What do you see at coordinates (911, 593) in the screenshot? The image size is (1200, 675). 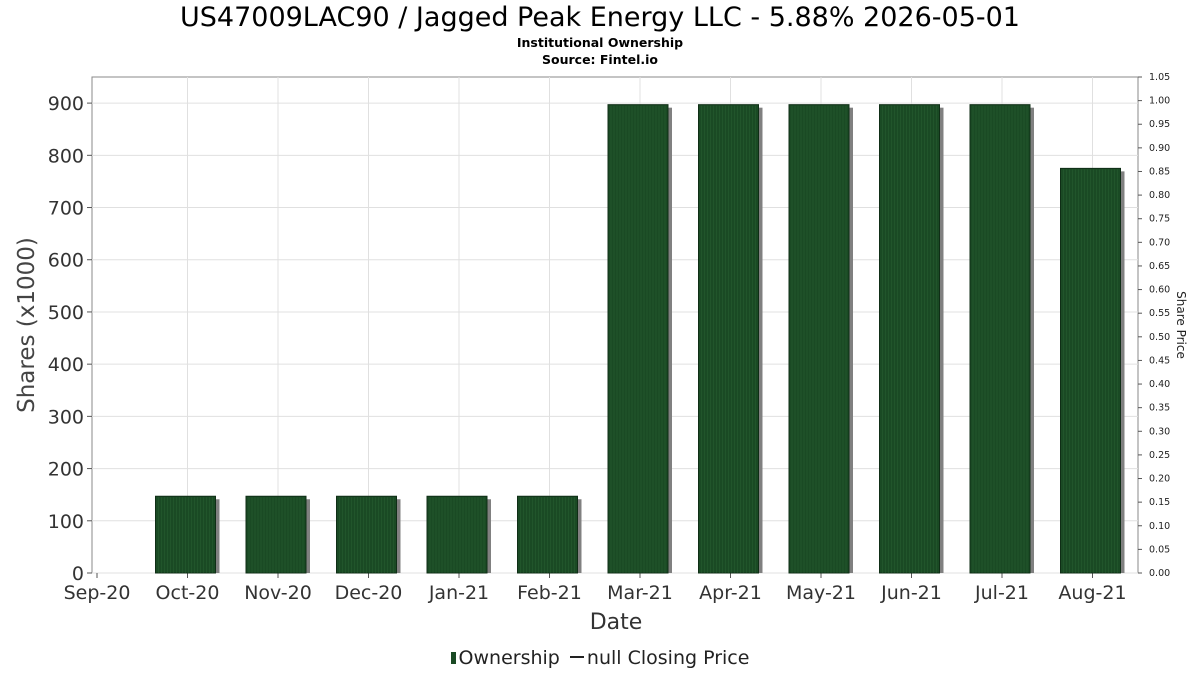 I see `x-tick-label: Jun-21` at bounding box center [911, 593].